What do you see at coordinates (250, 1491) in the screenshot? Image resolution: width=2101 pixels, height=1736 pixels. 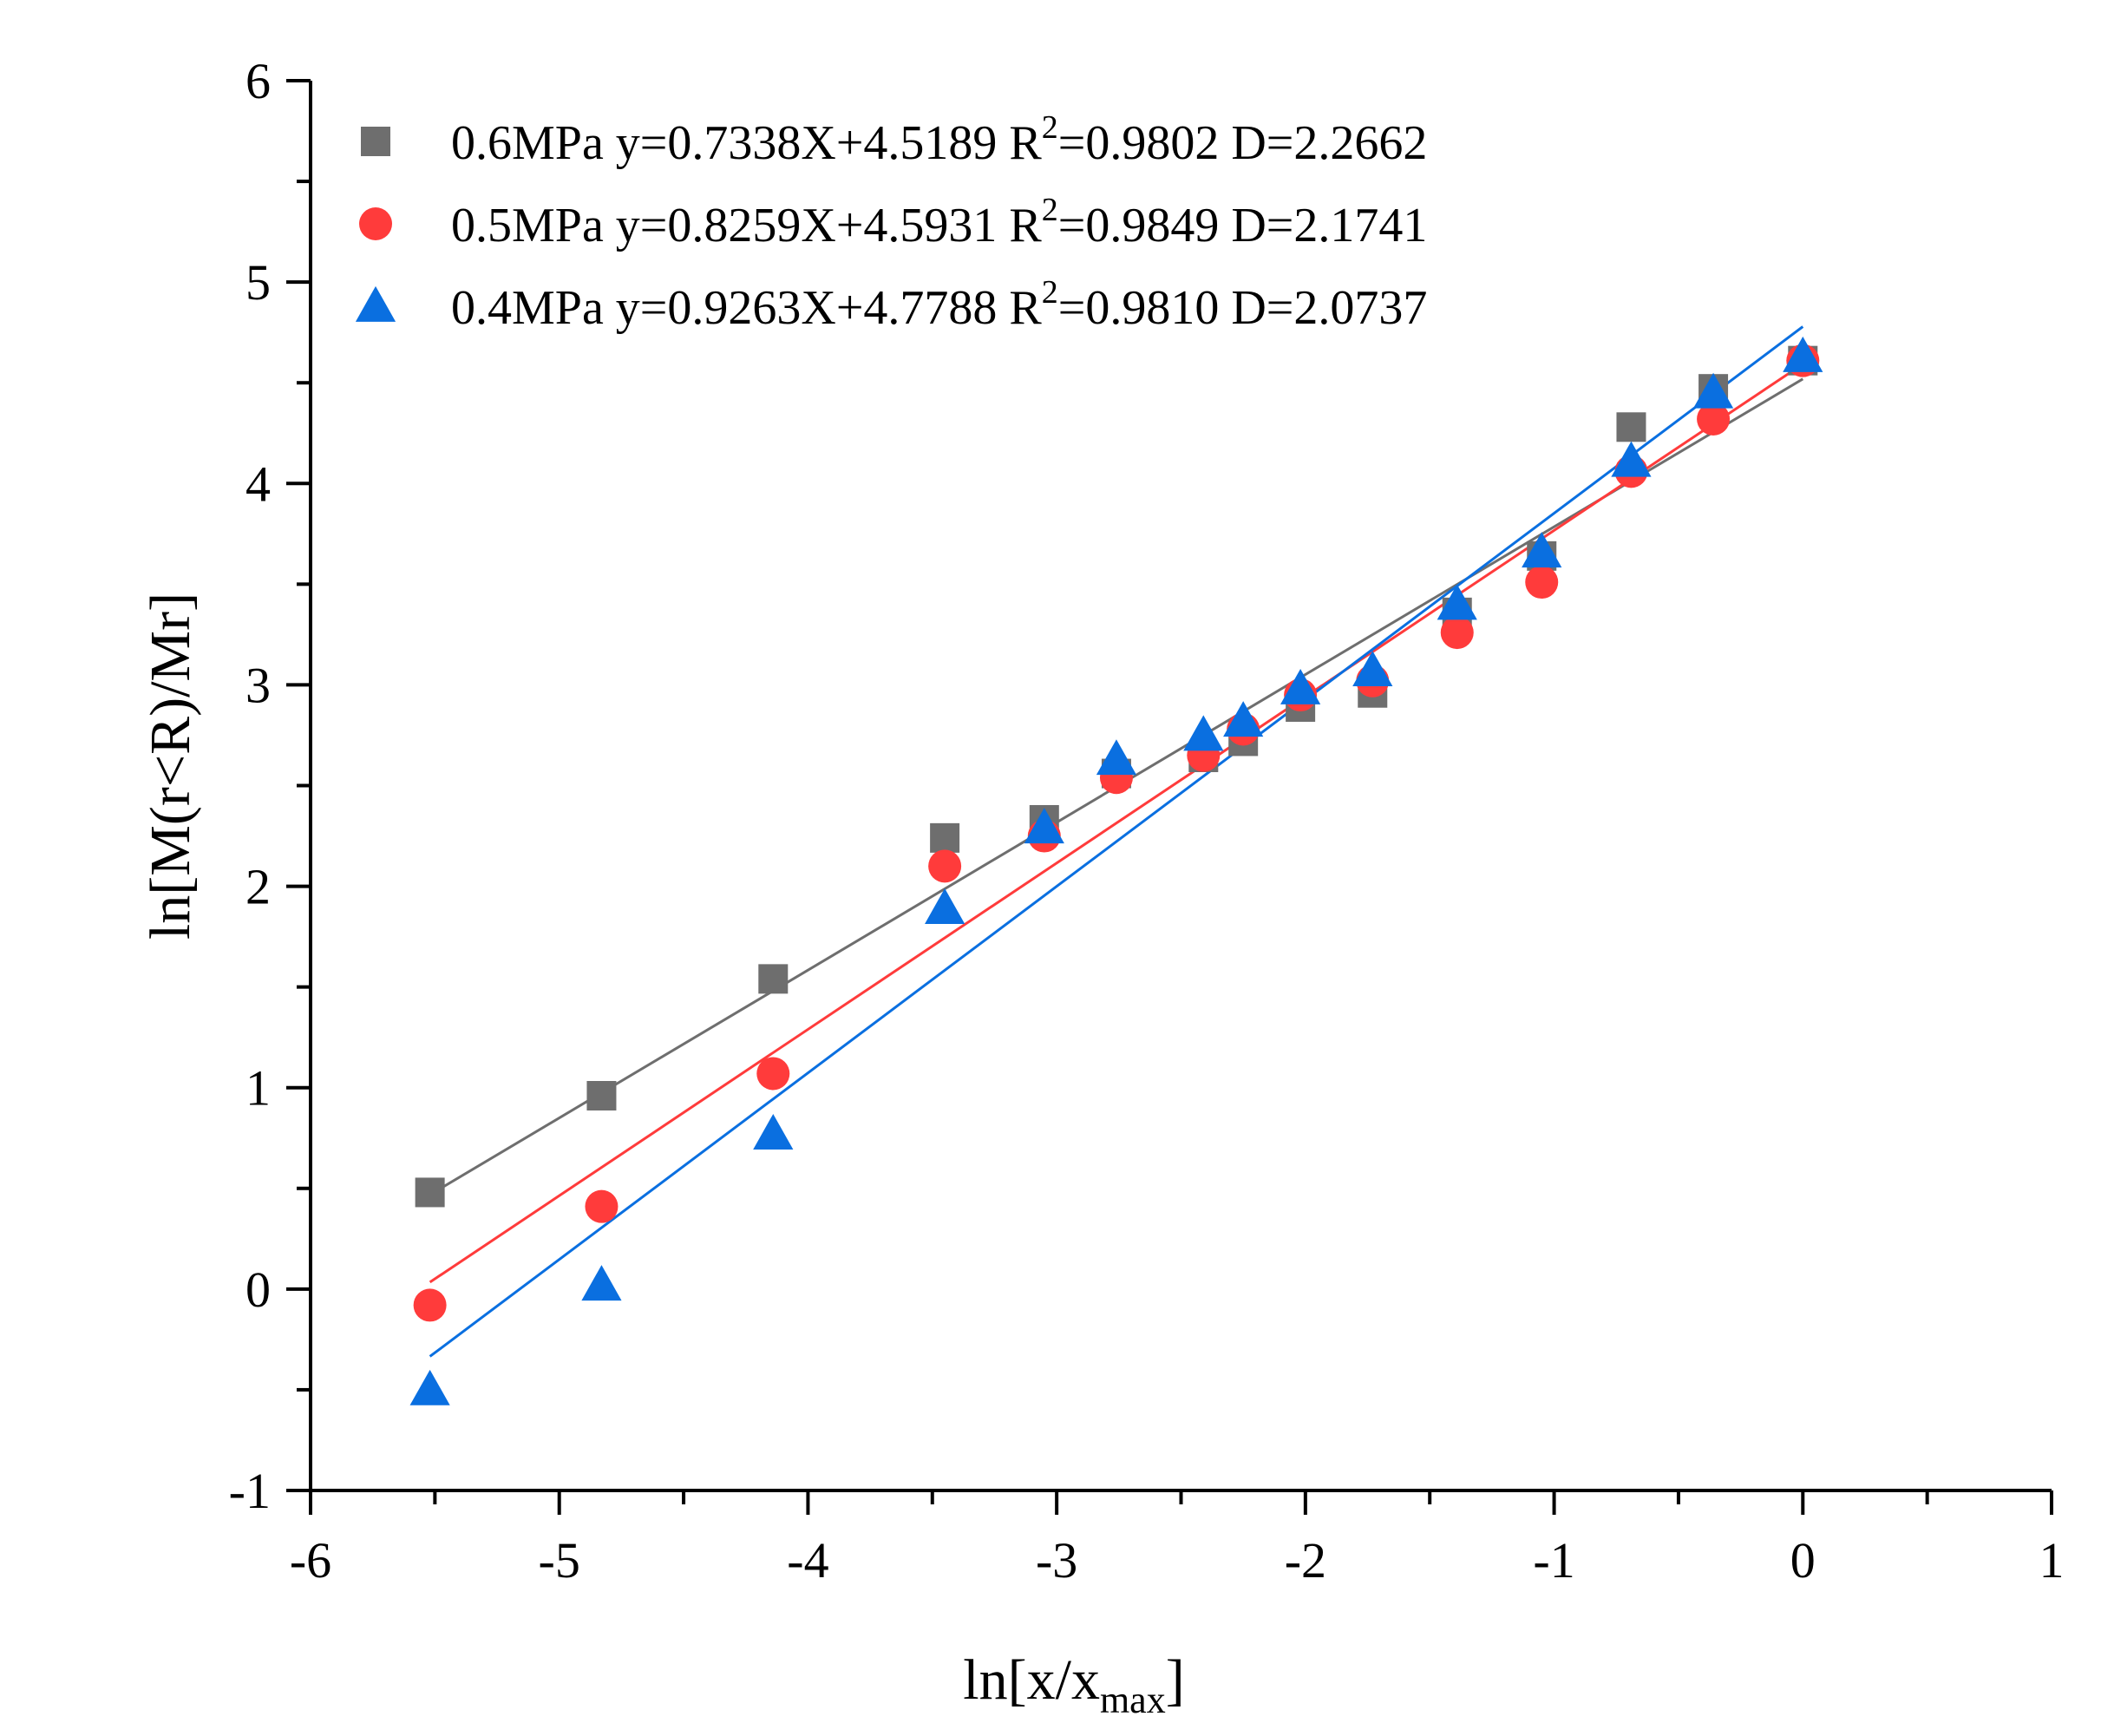 I see `y-tick-label: -1` at bounding box center [250, 1491].